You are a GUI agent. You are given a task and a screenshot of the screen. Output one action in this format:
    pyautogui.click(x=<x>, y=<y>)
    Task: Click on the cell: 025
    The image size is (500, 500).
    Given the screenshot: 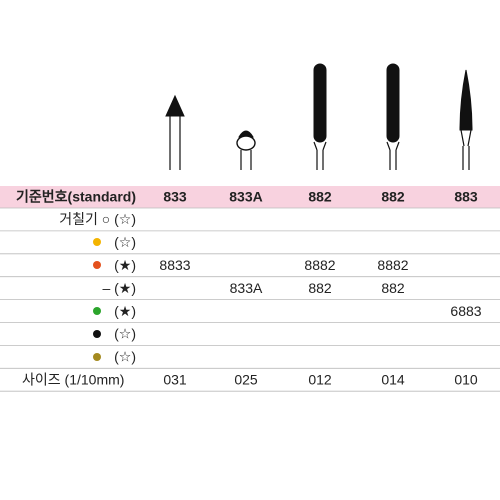 What is the action you would take?
    pyautogui.click(x=246, y=379)
    